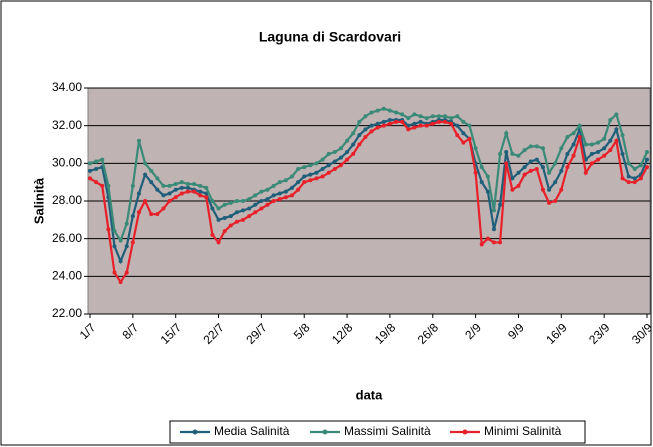 The height and width of the screenshot is (447, 653). What do you see at coordinates (370, 394) in the screenshot?
I see `x-axis-title: data` at bounding box center [370, 394].